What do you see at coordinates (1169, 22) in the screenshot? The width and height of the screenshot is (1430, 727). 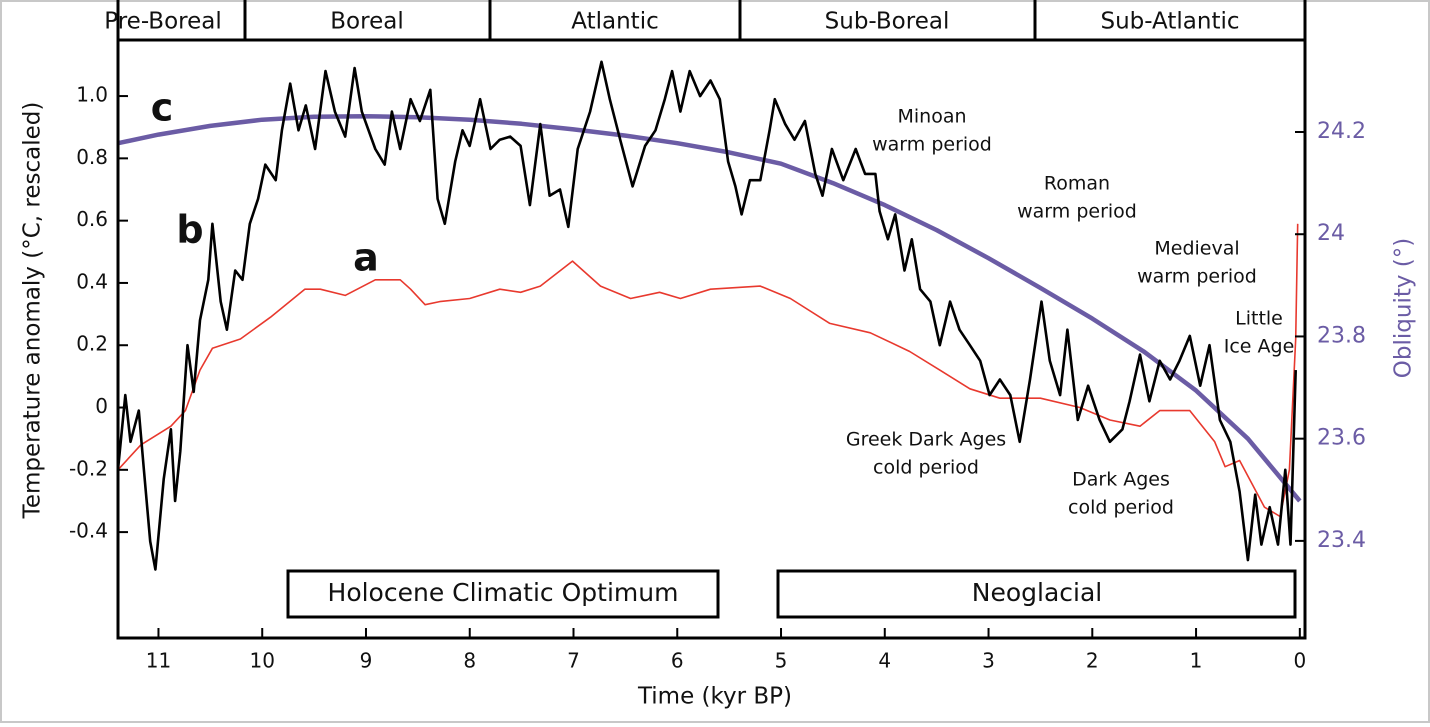 I see `period-label: Sub-Atlantic` at bounding box center [1169, 22].